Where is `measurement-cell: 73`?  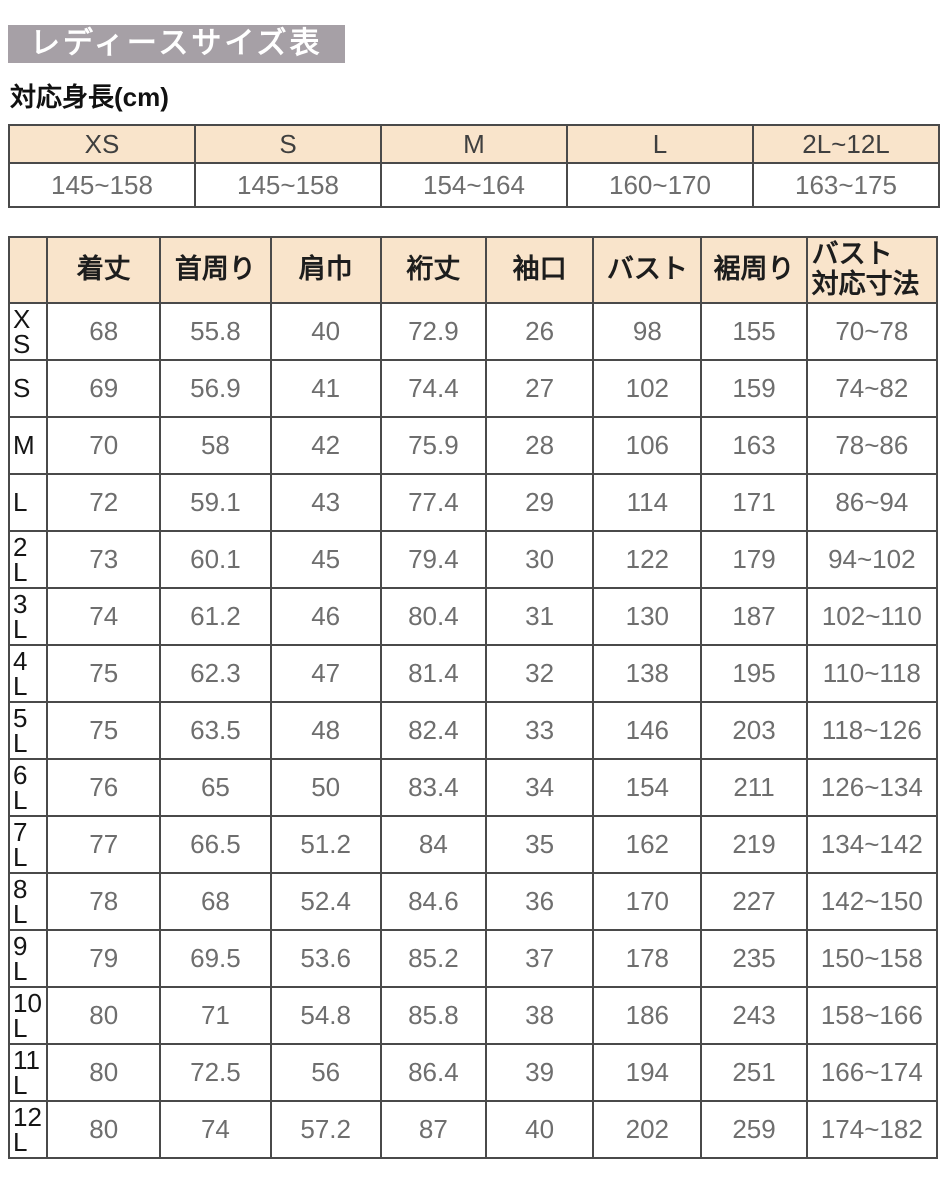
measurement-cell: 73 is located at coordinates (104, 559).